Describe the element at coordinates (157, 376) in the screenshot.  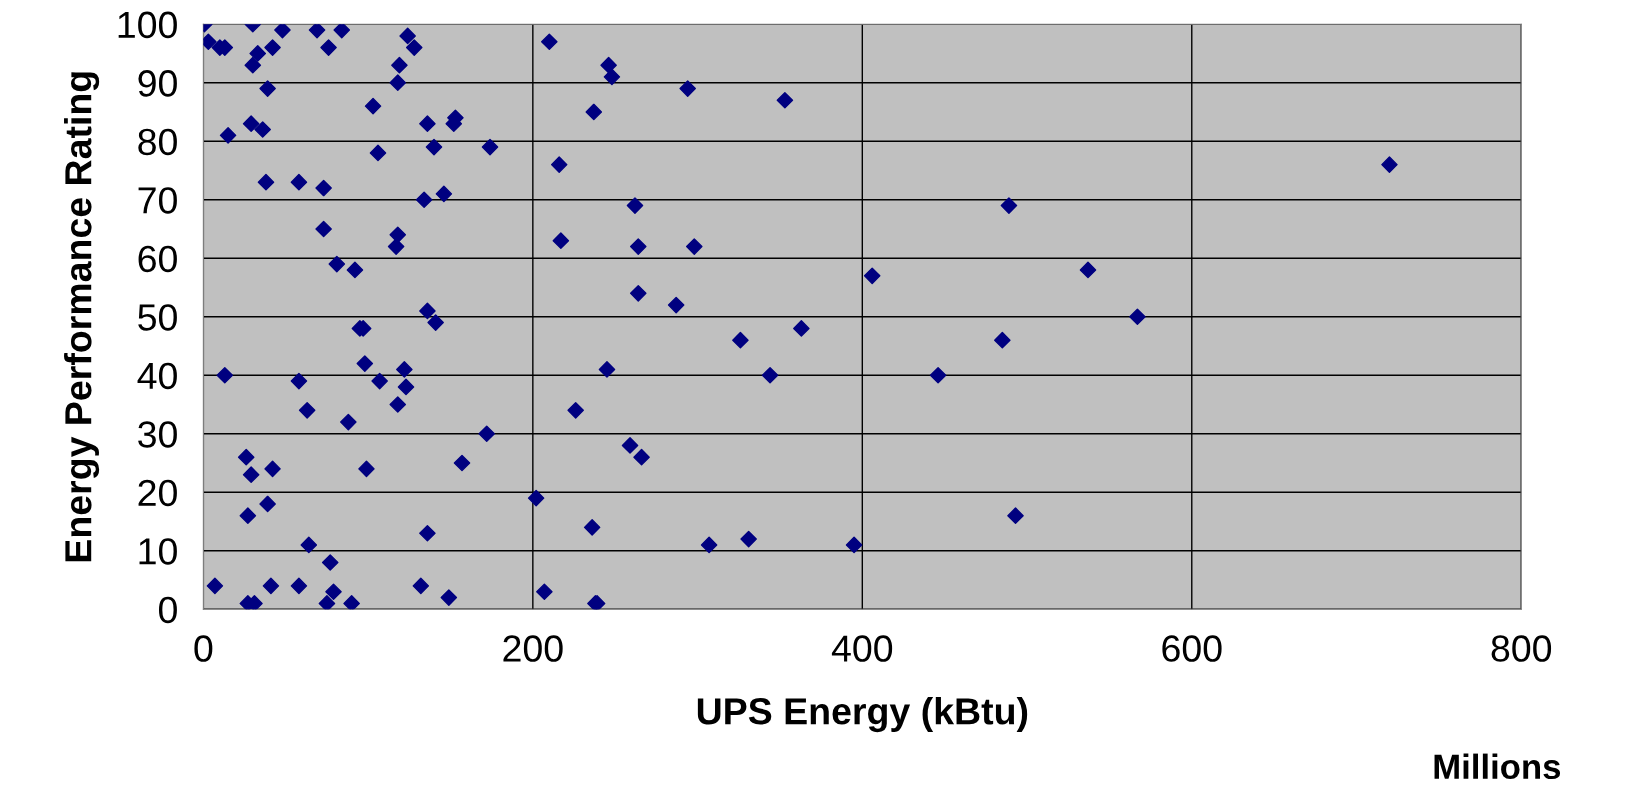
I see `y-tick-label: 40` at that location.